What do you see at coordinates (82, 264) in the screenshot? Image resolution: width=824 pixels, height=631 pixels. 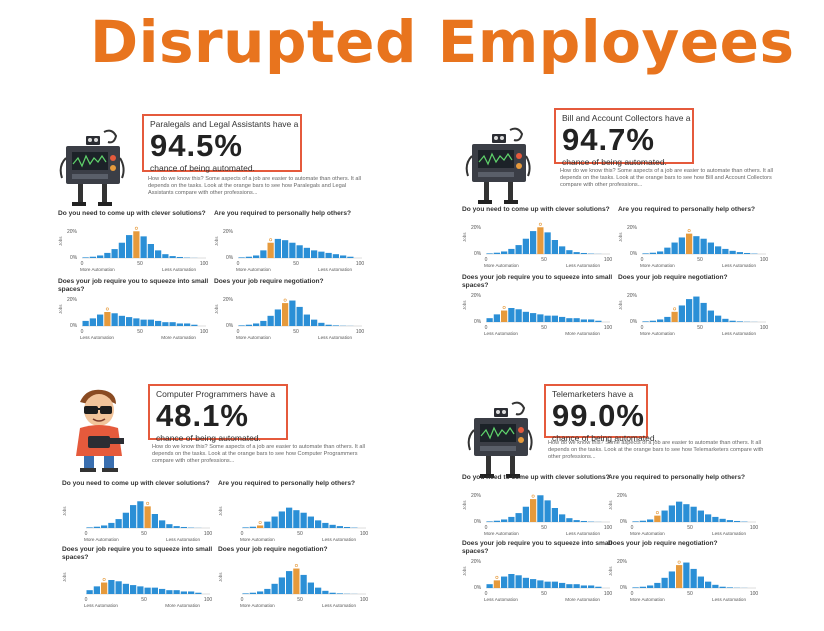 I see `x-tick-label: 0` at bounding box center [82, 264].